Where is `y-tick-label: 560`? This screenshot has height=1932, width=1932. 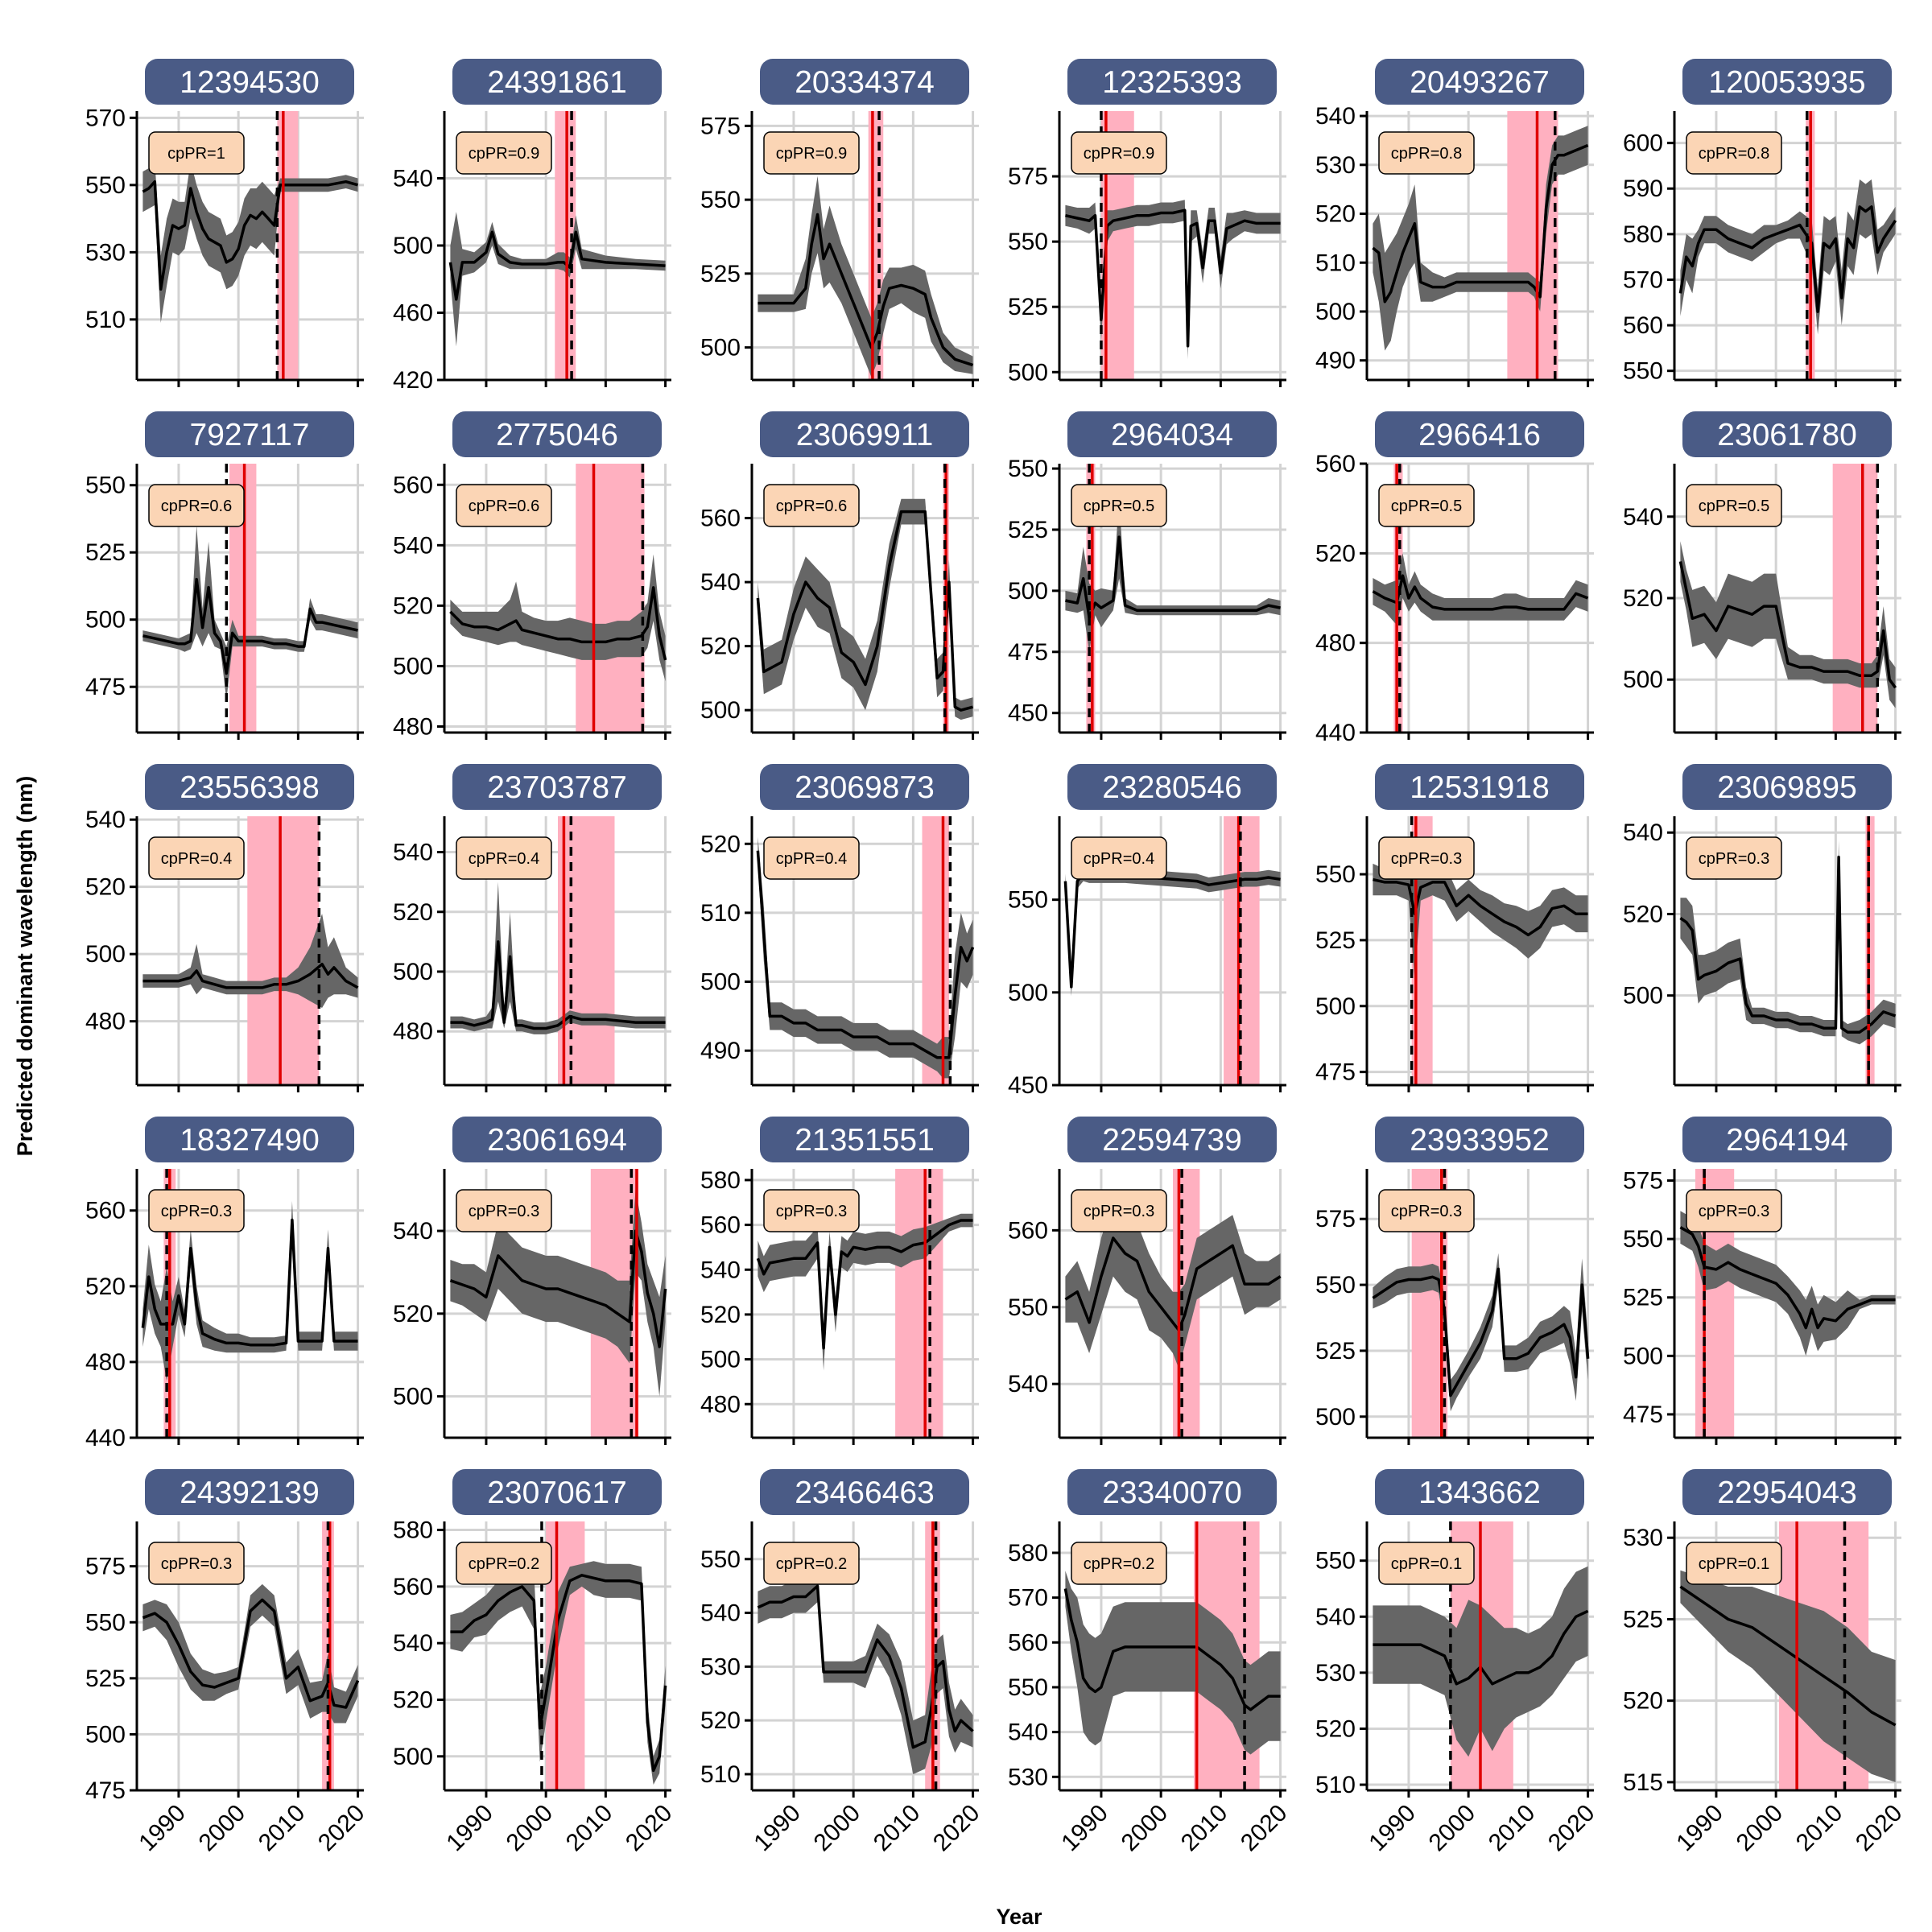 y-tick-label: 560 is located at coordinates (1028, 1230).